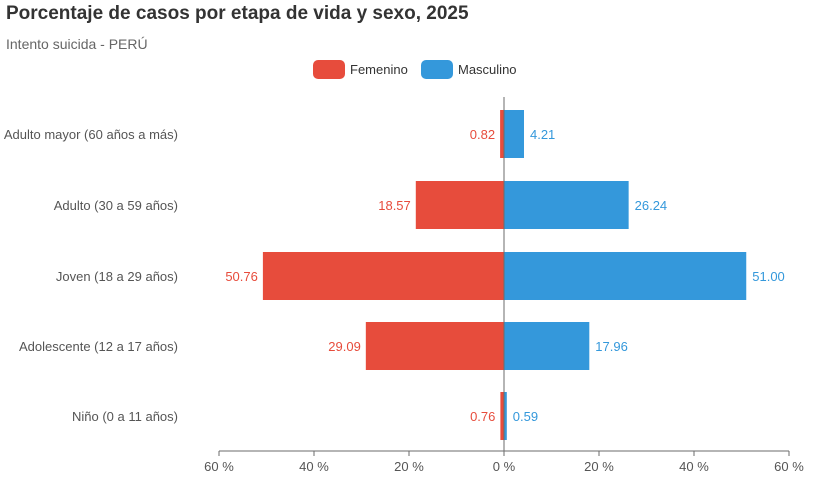 This screenshot has height=479, width=830. Describe the element at coordinates (611, 346) in the screenshot. I see `data-label-masculino: 17.96` at that location.